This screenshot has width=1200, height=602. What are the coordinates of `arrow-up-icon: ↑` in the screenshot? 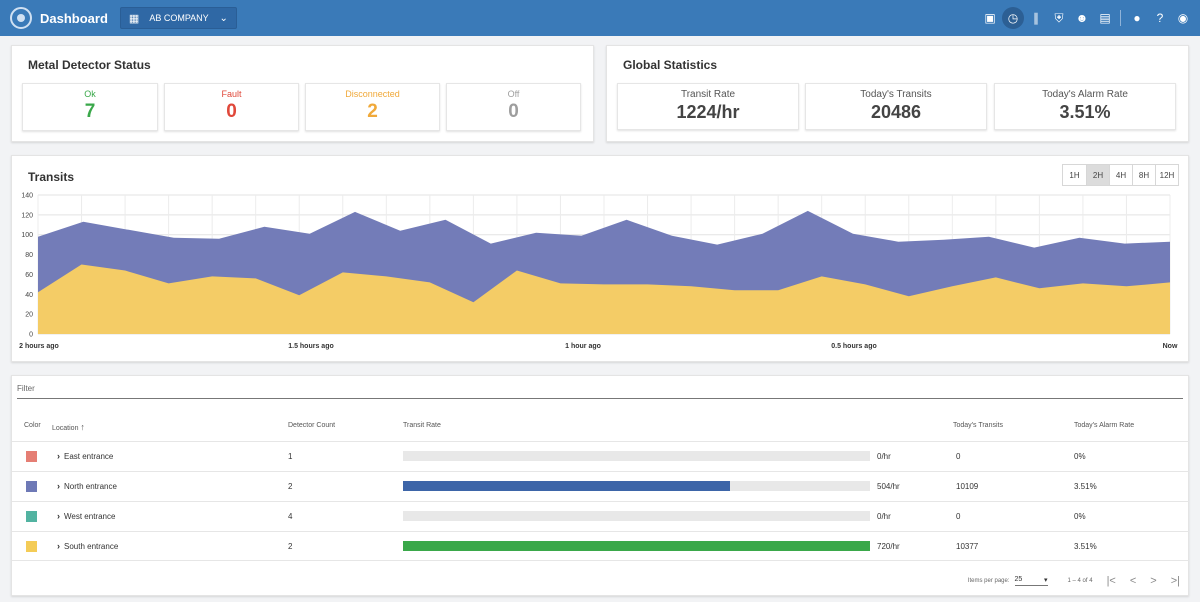 It's located at (82, 427).